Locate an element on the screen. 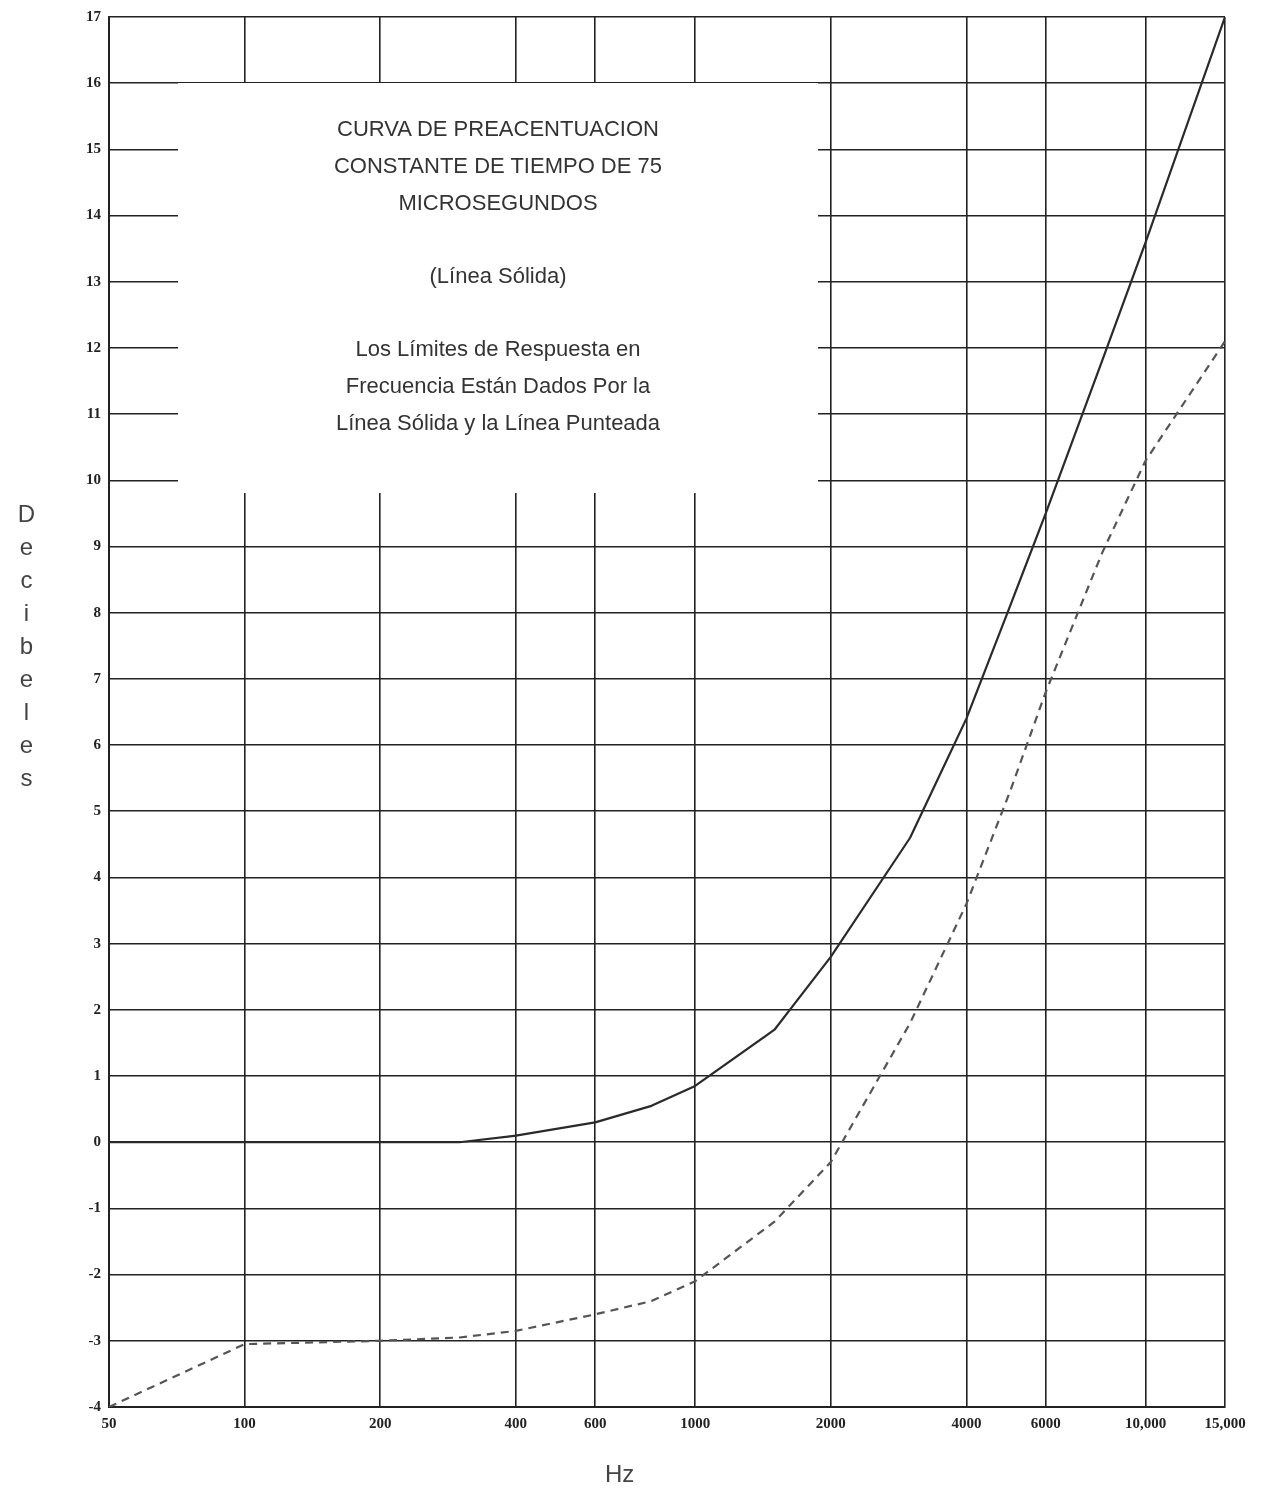 The width and height of the screenshot is (1265, 1497). y-tick-label: 9 is located at coordinates (97, 545).